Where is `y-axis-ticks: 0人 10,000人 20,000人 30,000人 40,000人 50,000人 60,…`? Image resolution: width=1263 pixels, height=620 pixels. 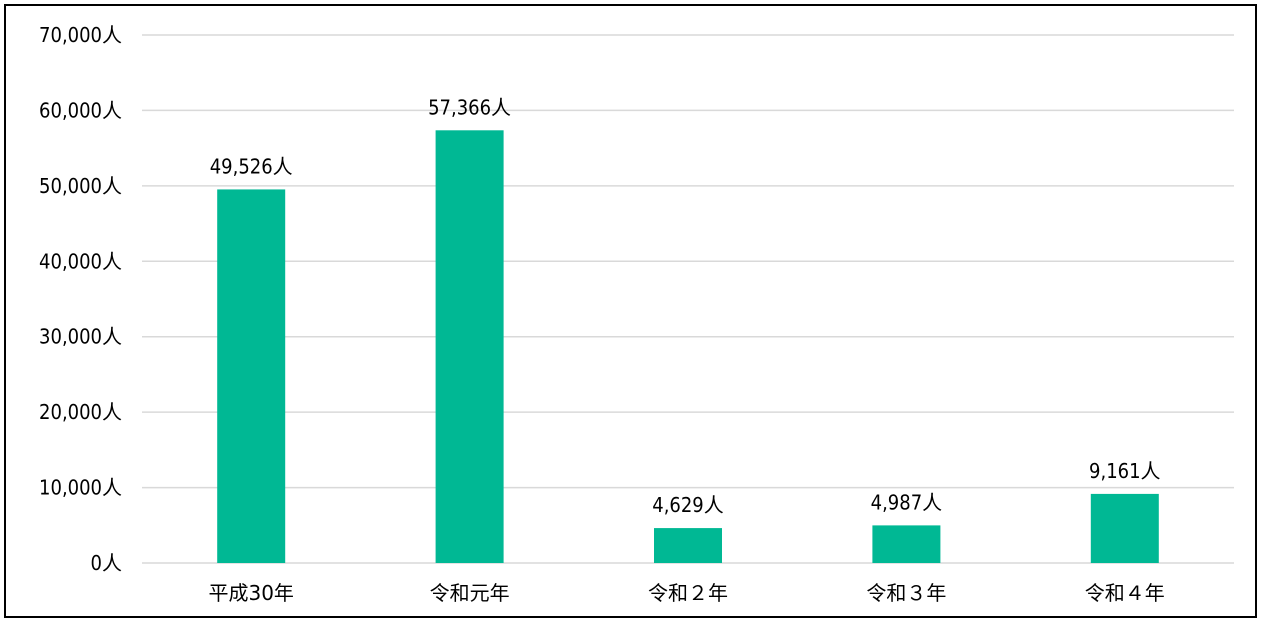
y-axis-ticks: 0人 10,000人 20,000人 30,000人 40,000人 50,000人 60,… is located at coordinates (80, 299).